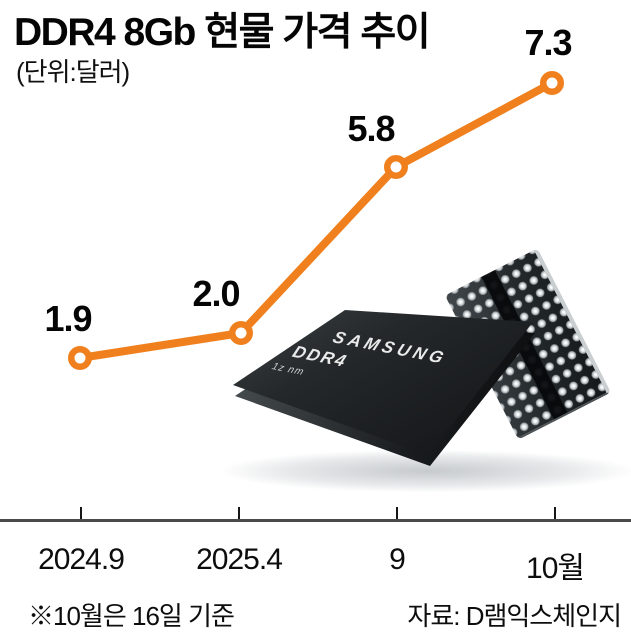 Image resolution: width=631 pixels, height=632 pixels. I want to click on x-axis-line, so click(315, 520).